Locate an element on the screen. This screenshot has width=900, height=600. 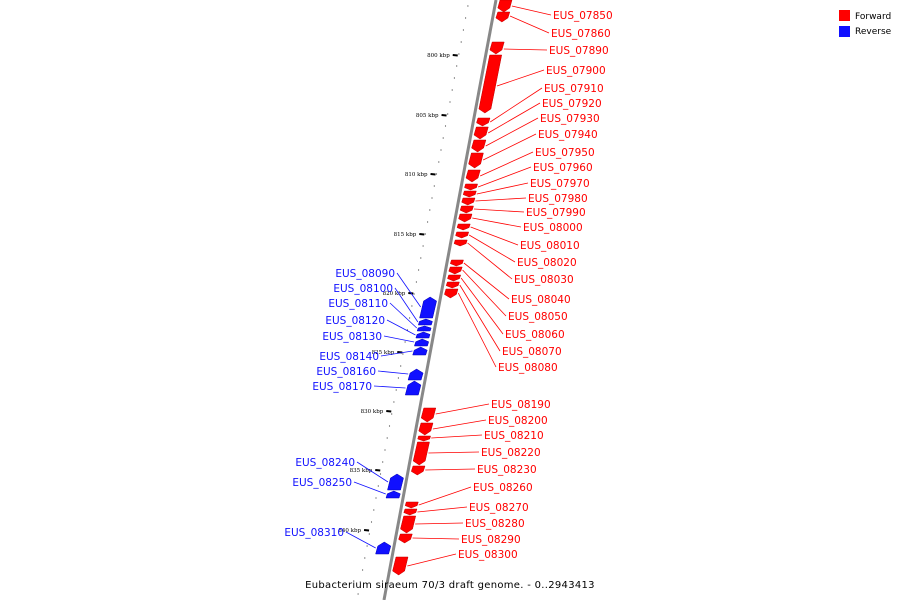
gene-label: EUS_08030 is located at coordinates (544, 280).